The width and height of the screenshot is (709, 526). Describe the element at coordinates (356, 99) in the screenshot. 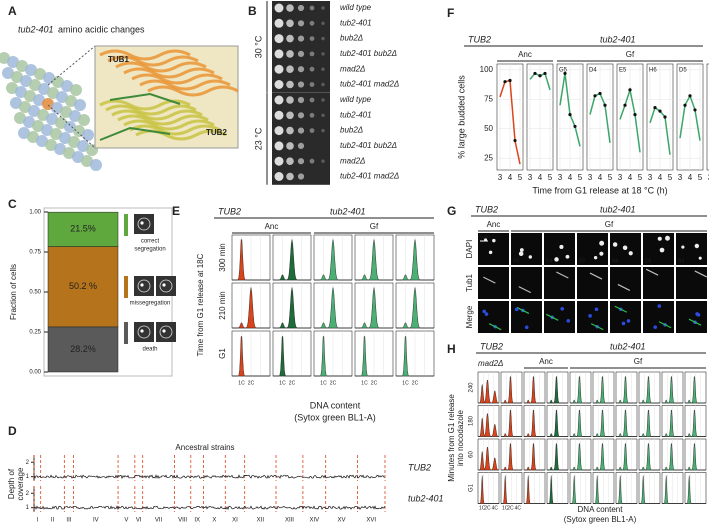

I see `strain-label: wild type` at that location.